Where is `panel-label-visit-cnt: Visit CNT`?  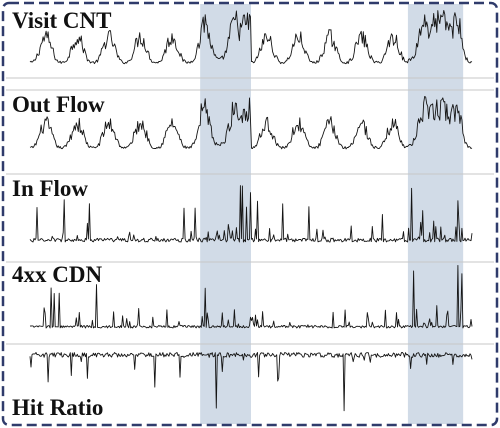 panel-label-visit-cnt: Visit CNT is located at coordinates (61, 20).